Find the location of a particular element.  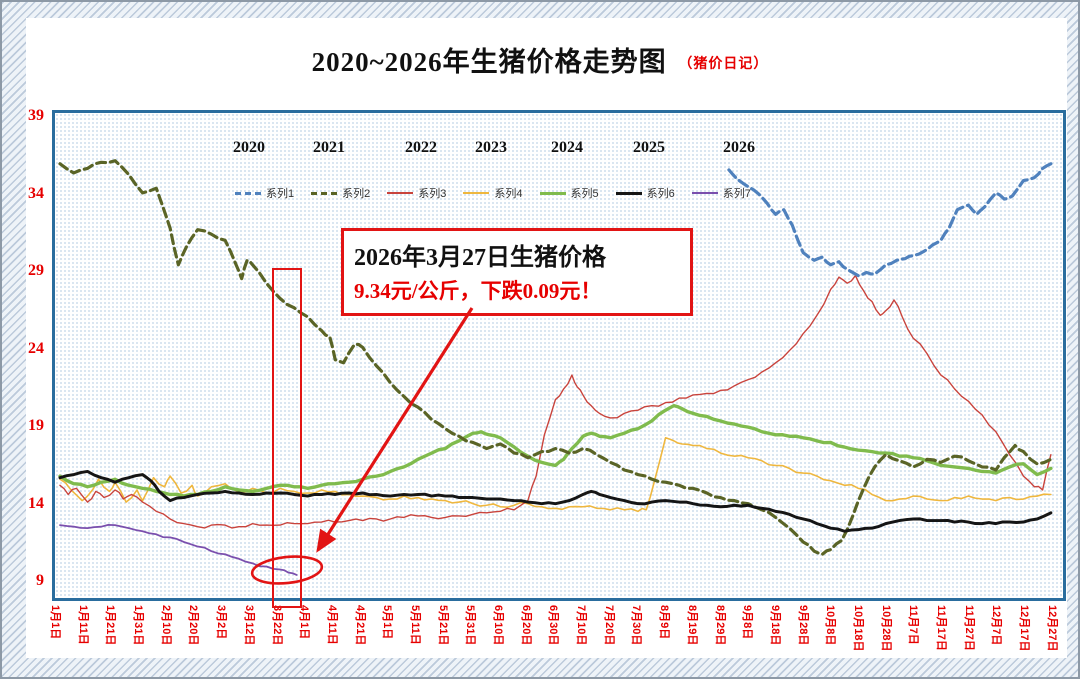

chart-title-text: 2020~2026年生猪价格走势图 is located at coordinates (489, 62).